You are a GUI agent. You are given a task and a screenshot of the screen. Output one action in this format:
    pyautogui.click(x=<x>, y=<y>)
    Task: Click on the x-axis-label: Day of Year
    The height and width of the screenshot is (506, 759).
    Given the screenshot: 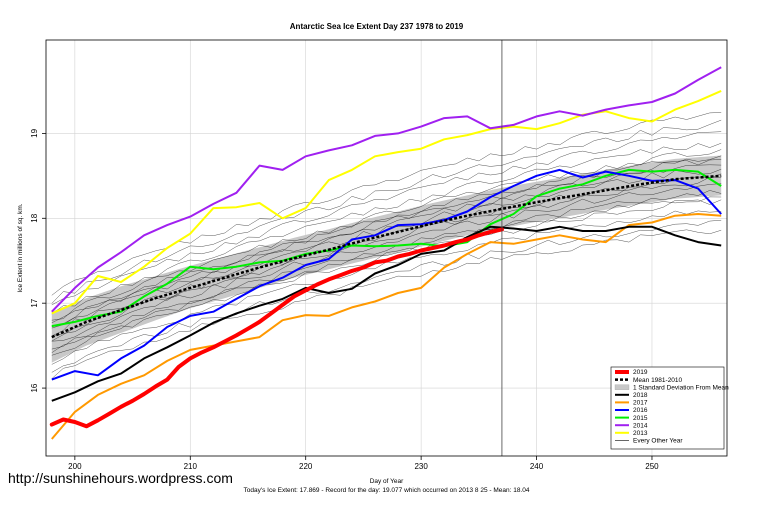 What is the action you would take?
    pyautogui.click(x=387, y=481)
    